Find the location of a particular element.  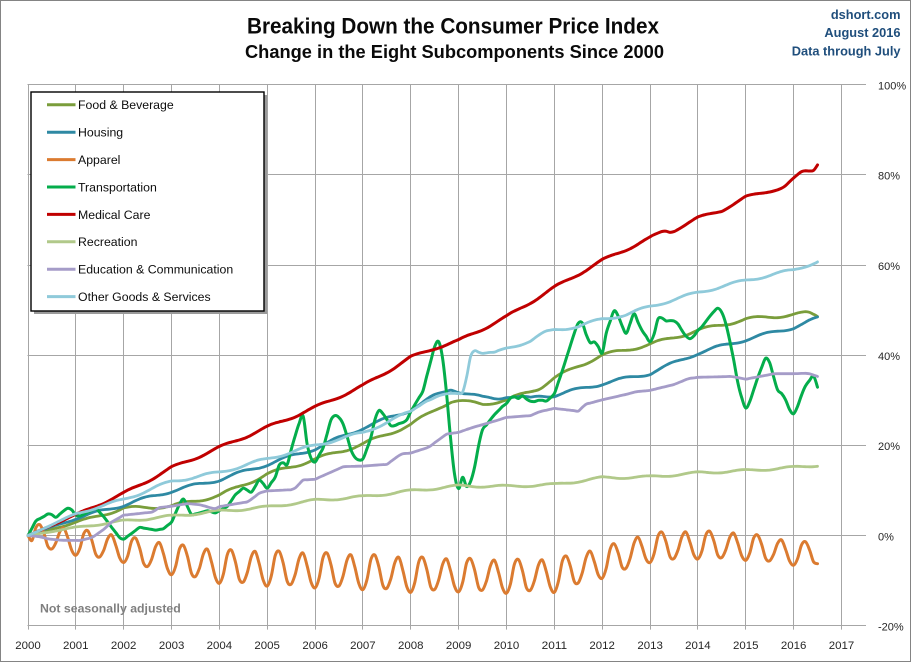

svg-text: 2014 is located at coordinates (698, 646).